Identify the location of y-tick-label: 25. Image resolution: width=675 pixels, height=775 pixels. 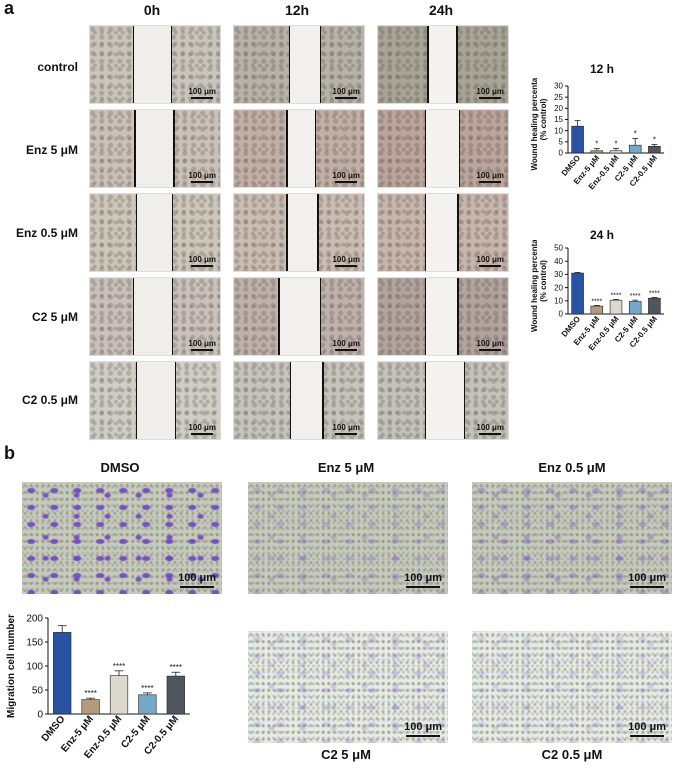
(558, 97).